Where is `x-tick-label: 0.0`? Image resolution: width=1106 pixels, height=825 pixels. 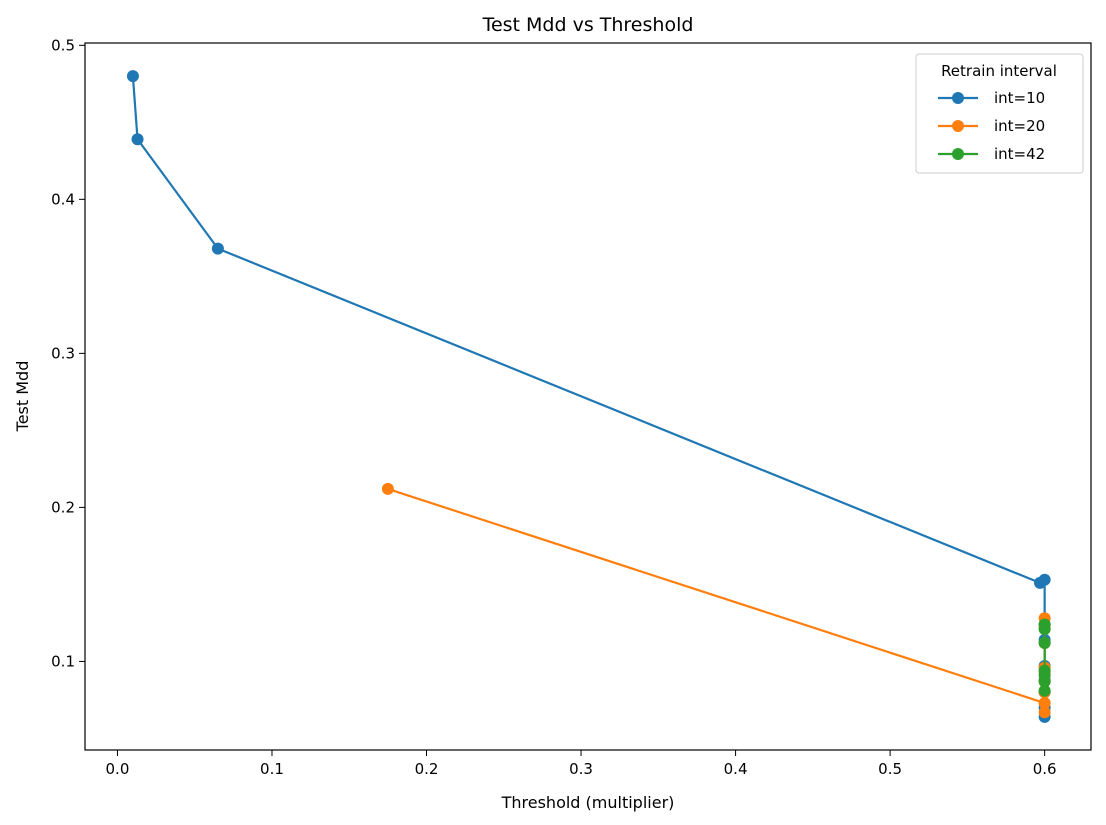 x-tick-label: 0.0 is located at coordinates (118, 769).